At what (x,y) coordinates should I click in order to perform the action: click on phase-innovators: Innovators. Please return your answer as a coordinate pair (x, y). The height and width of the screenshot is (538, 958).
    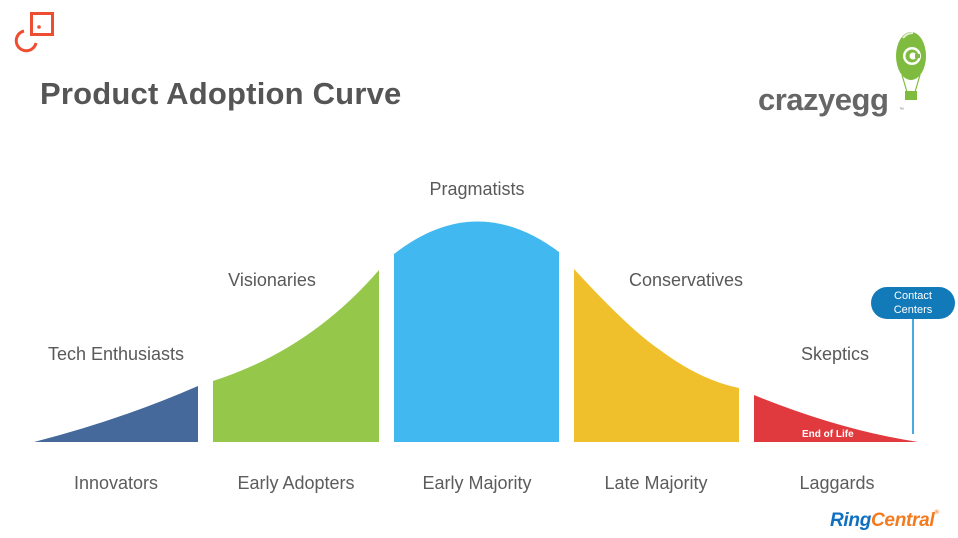
    Looking at the image, I should click on (116, 483).